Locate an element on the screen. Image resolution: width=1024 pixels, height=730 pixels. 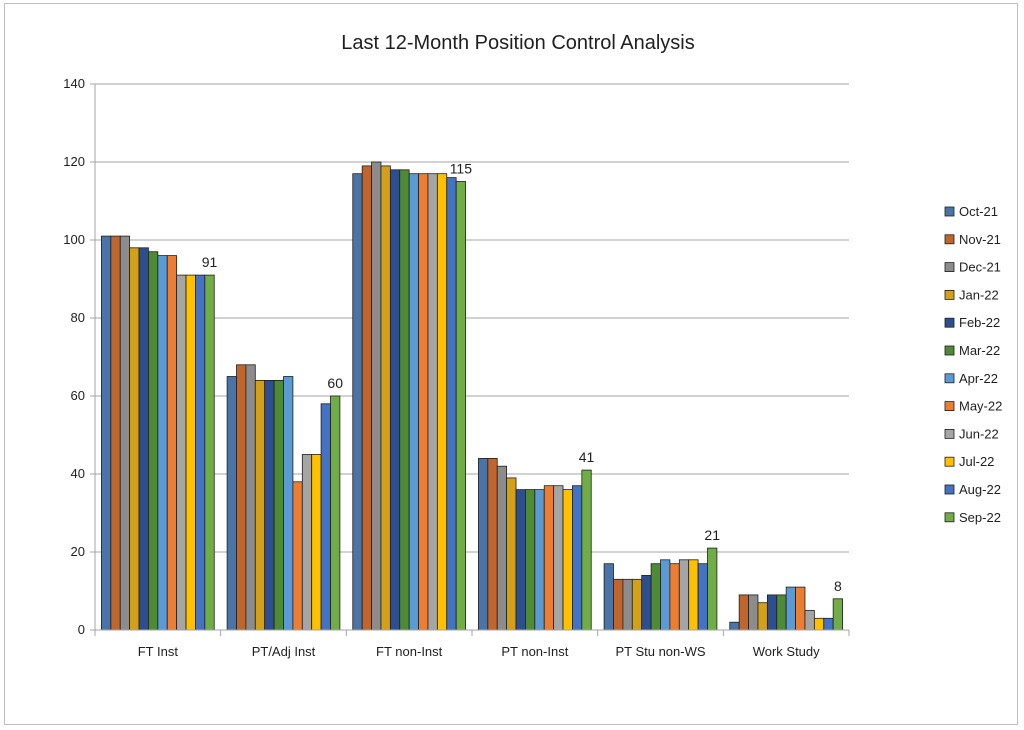
legend-label: Jul-22 is located at coordinates (976, 461).